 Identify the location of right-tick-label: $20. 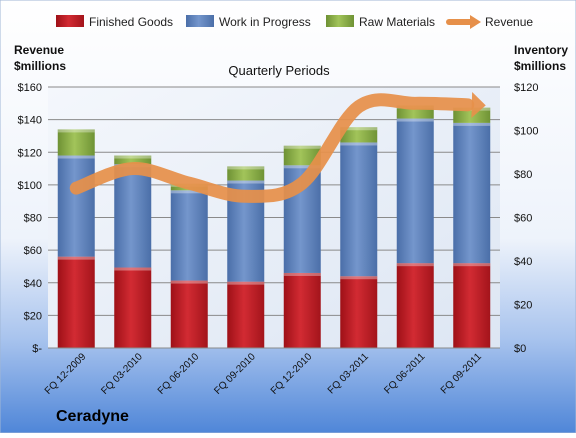
(523, 306).